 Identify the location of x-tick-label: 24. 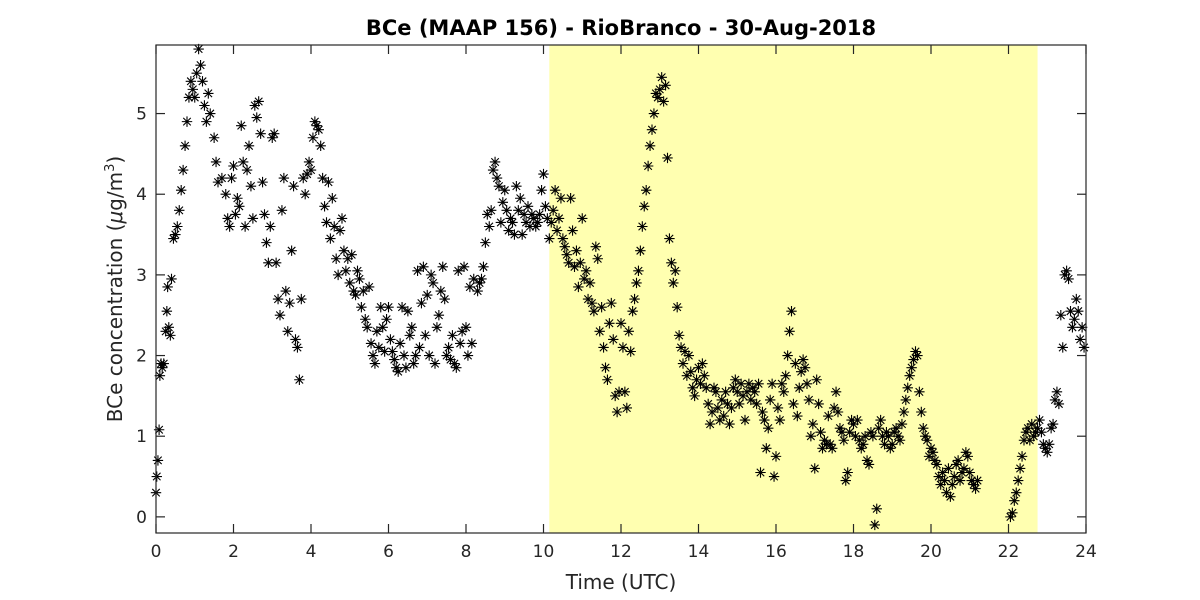
(1086, 552).